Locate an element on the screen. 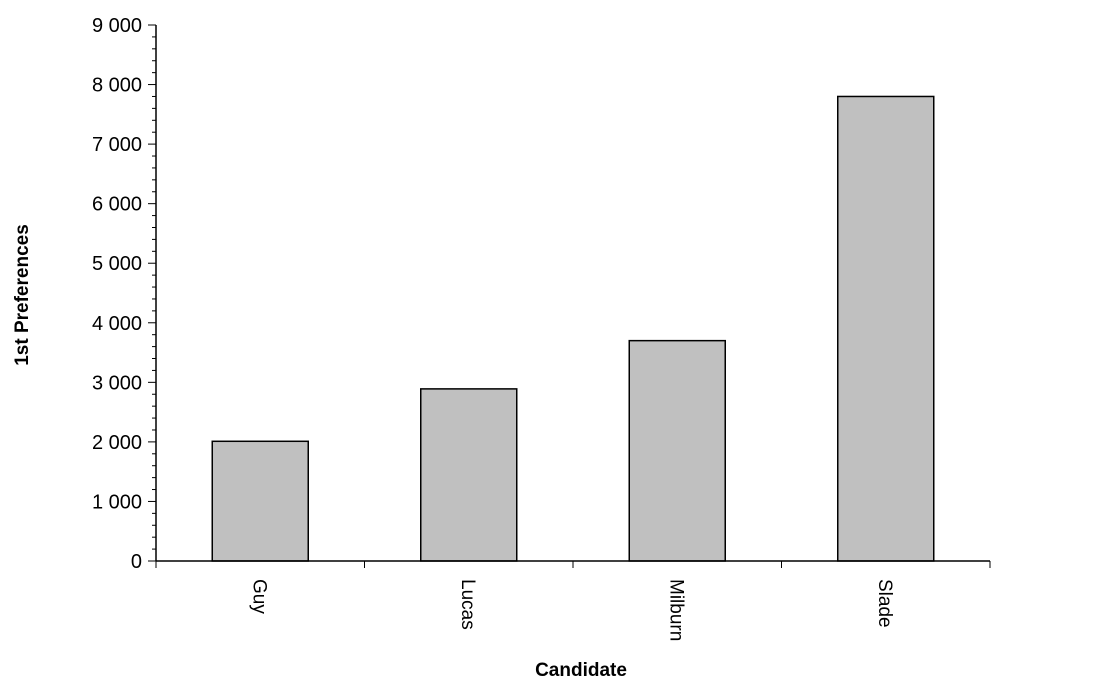 The image size is (1098, 686). x-axis-title: Candidate is located at coordinates (581, 670).